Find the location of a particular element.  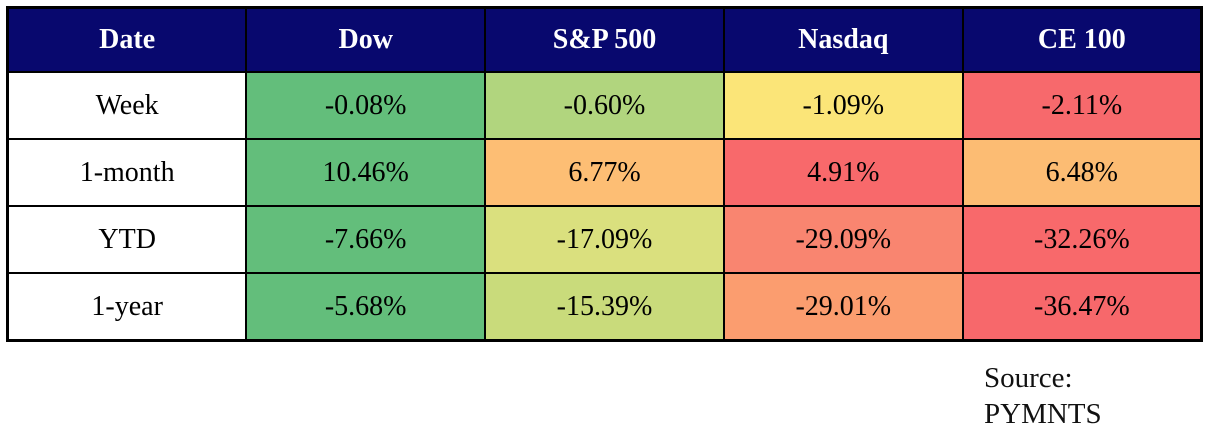

value-cell-nasdaq: 4.91% is located at coordinates (843, 172).